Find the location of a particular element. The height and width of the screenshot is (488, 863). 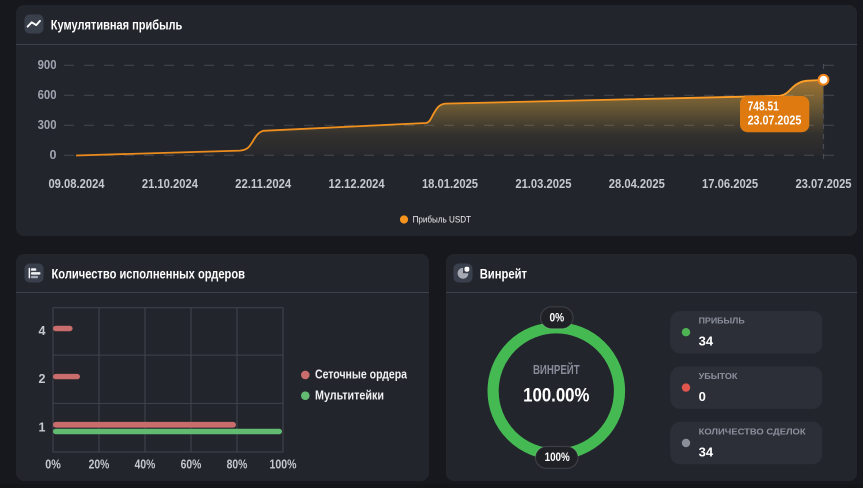

svg-text: КОЛИЧЕСТВО СДЕЛОК is located at coordinates (753, 431).